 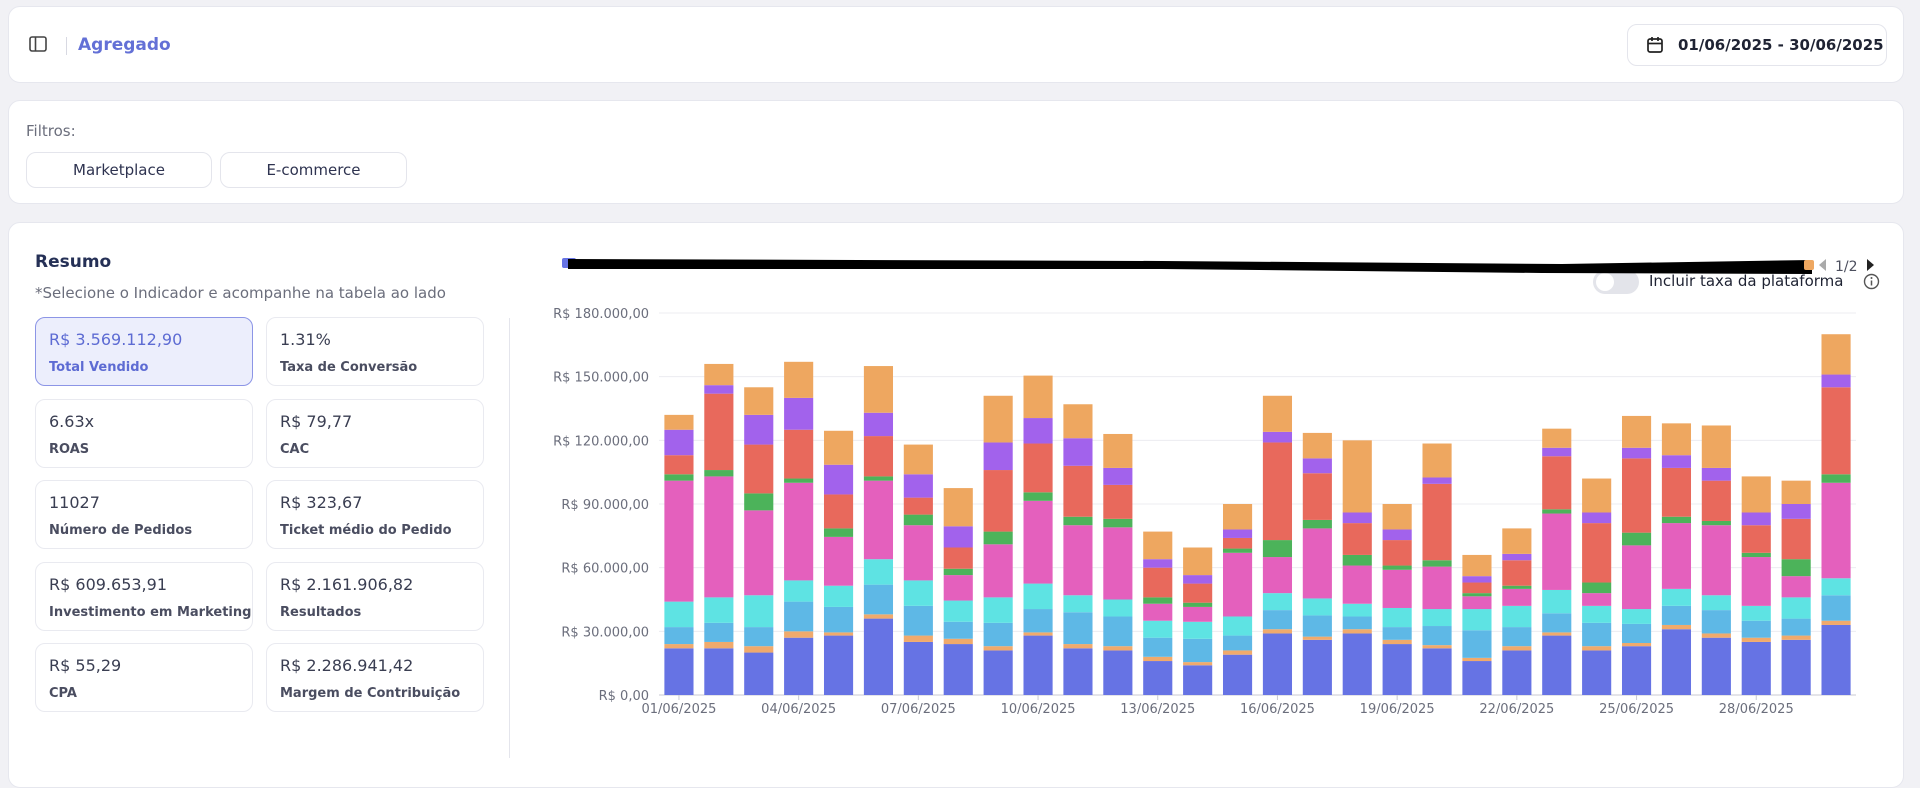 What do you see at coordinates (375, 514) in the screenshot?
I see `kpi-ticket-medio: R$ 323,67 Ticket médio do Pedido` at bounding box center [375, 514].